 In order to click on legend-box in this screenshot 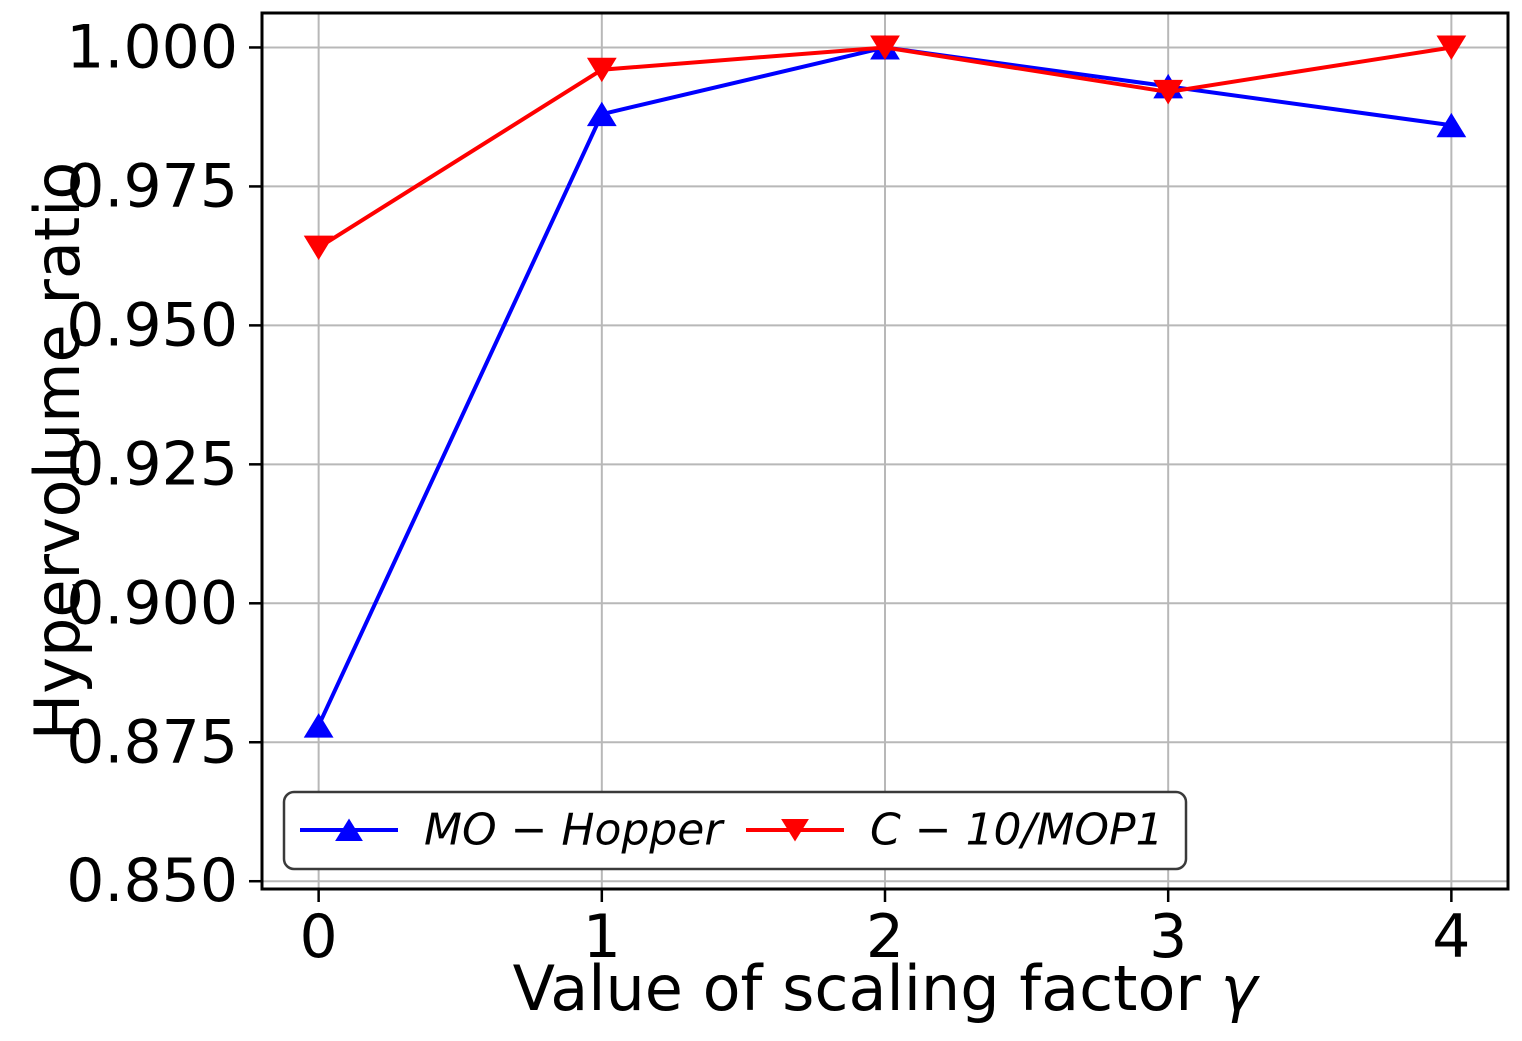, I will do `click(735, 830)`.